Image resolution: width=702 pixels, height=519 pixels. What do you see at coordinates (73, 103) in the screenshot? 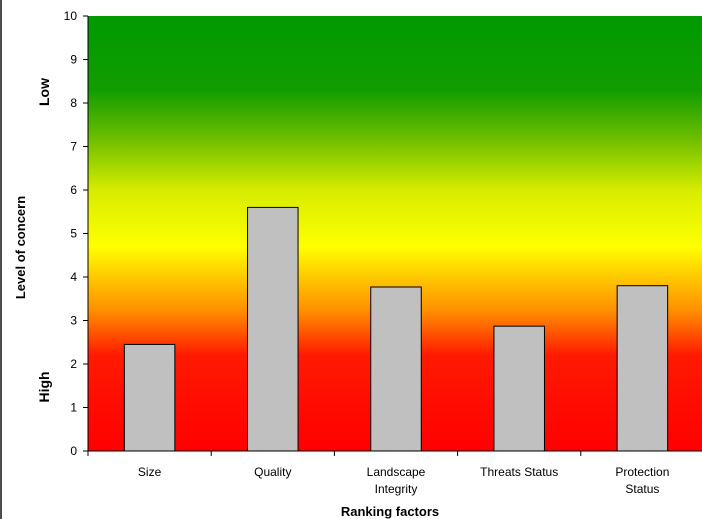
I see `y-tick-label: 8` at bounding box center [73, 103].